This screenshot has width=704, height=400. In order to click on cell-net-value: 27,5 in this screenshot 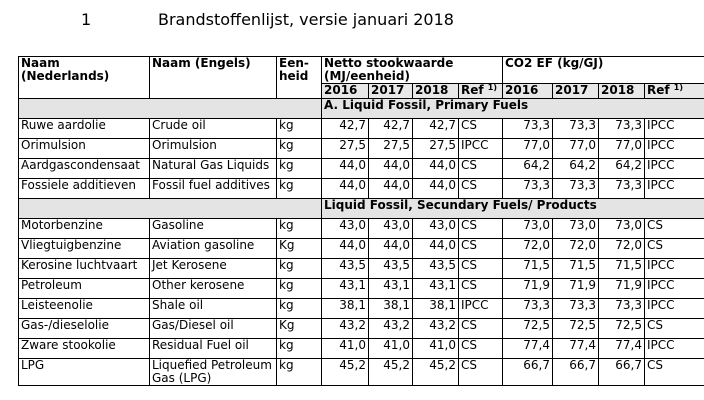, I will do `click(435, 148)`.